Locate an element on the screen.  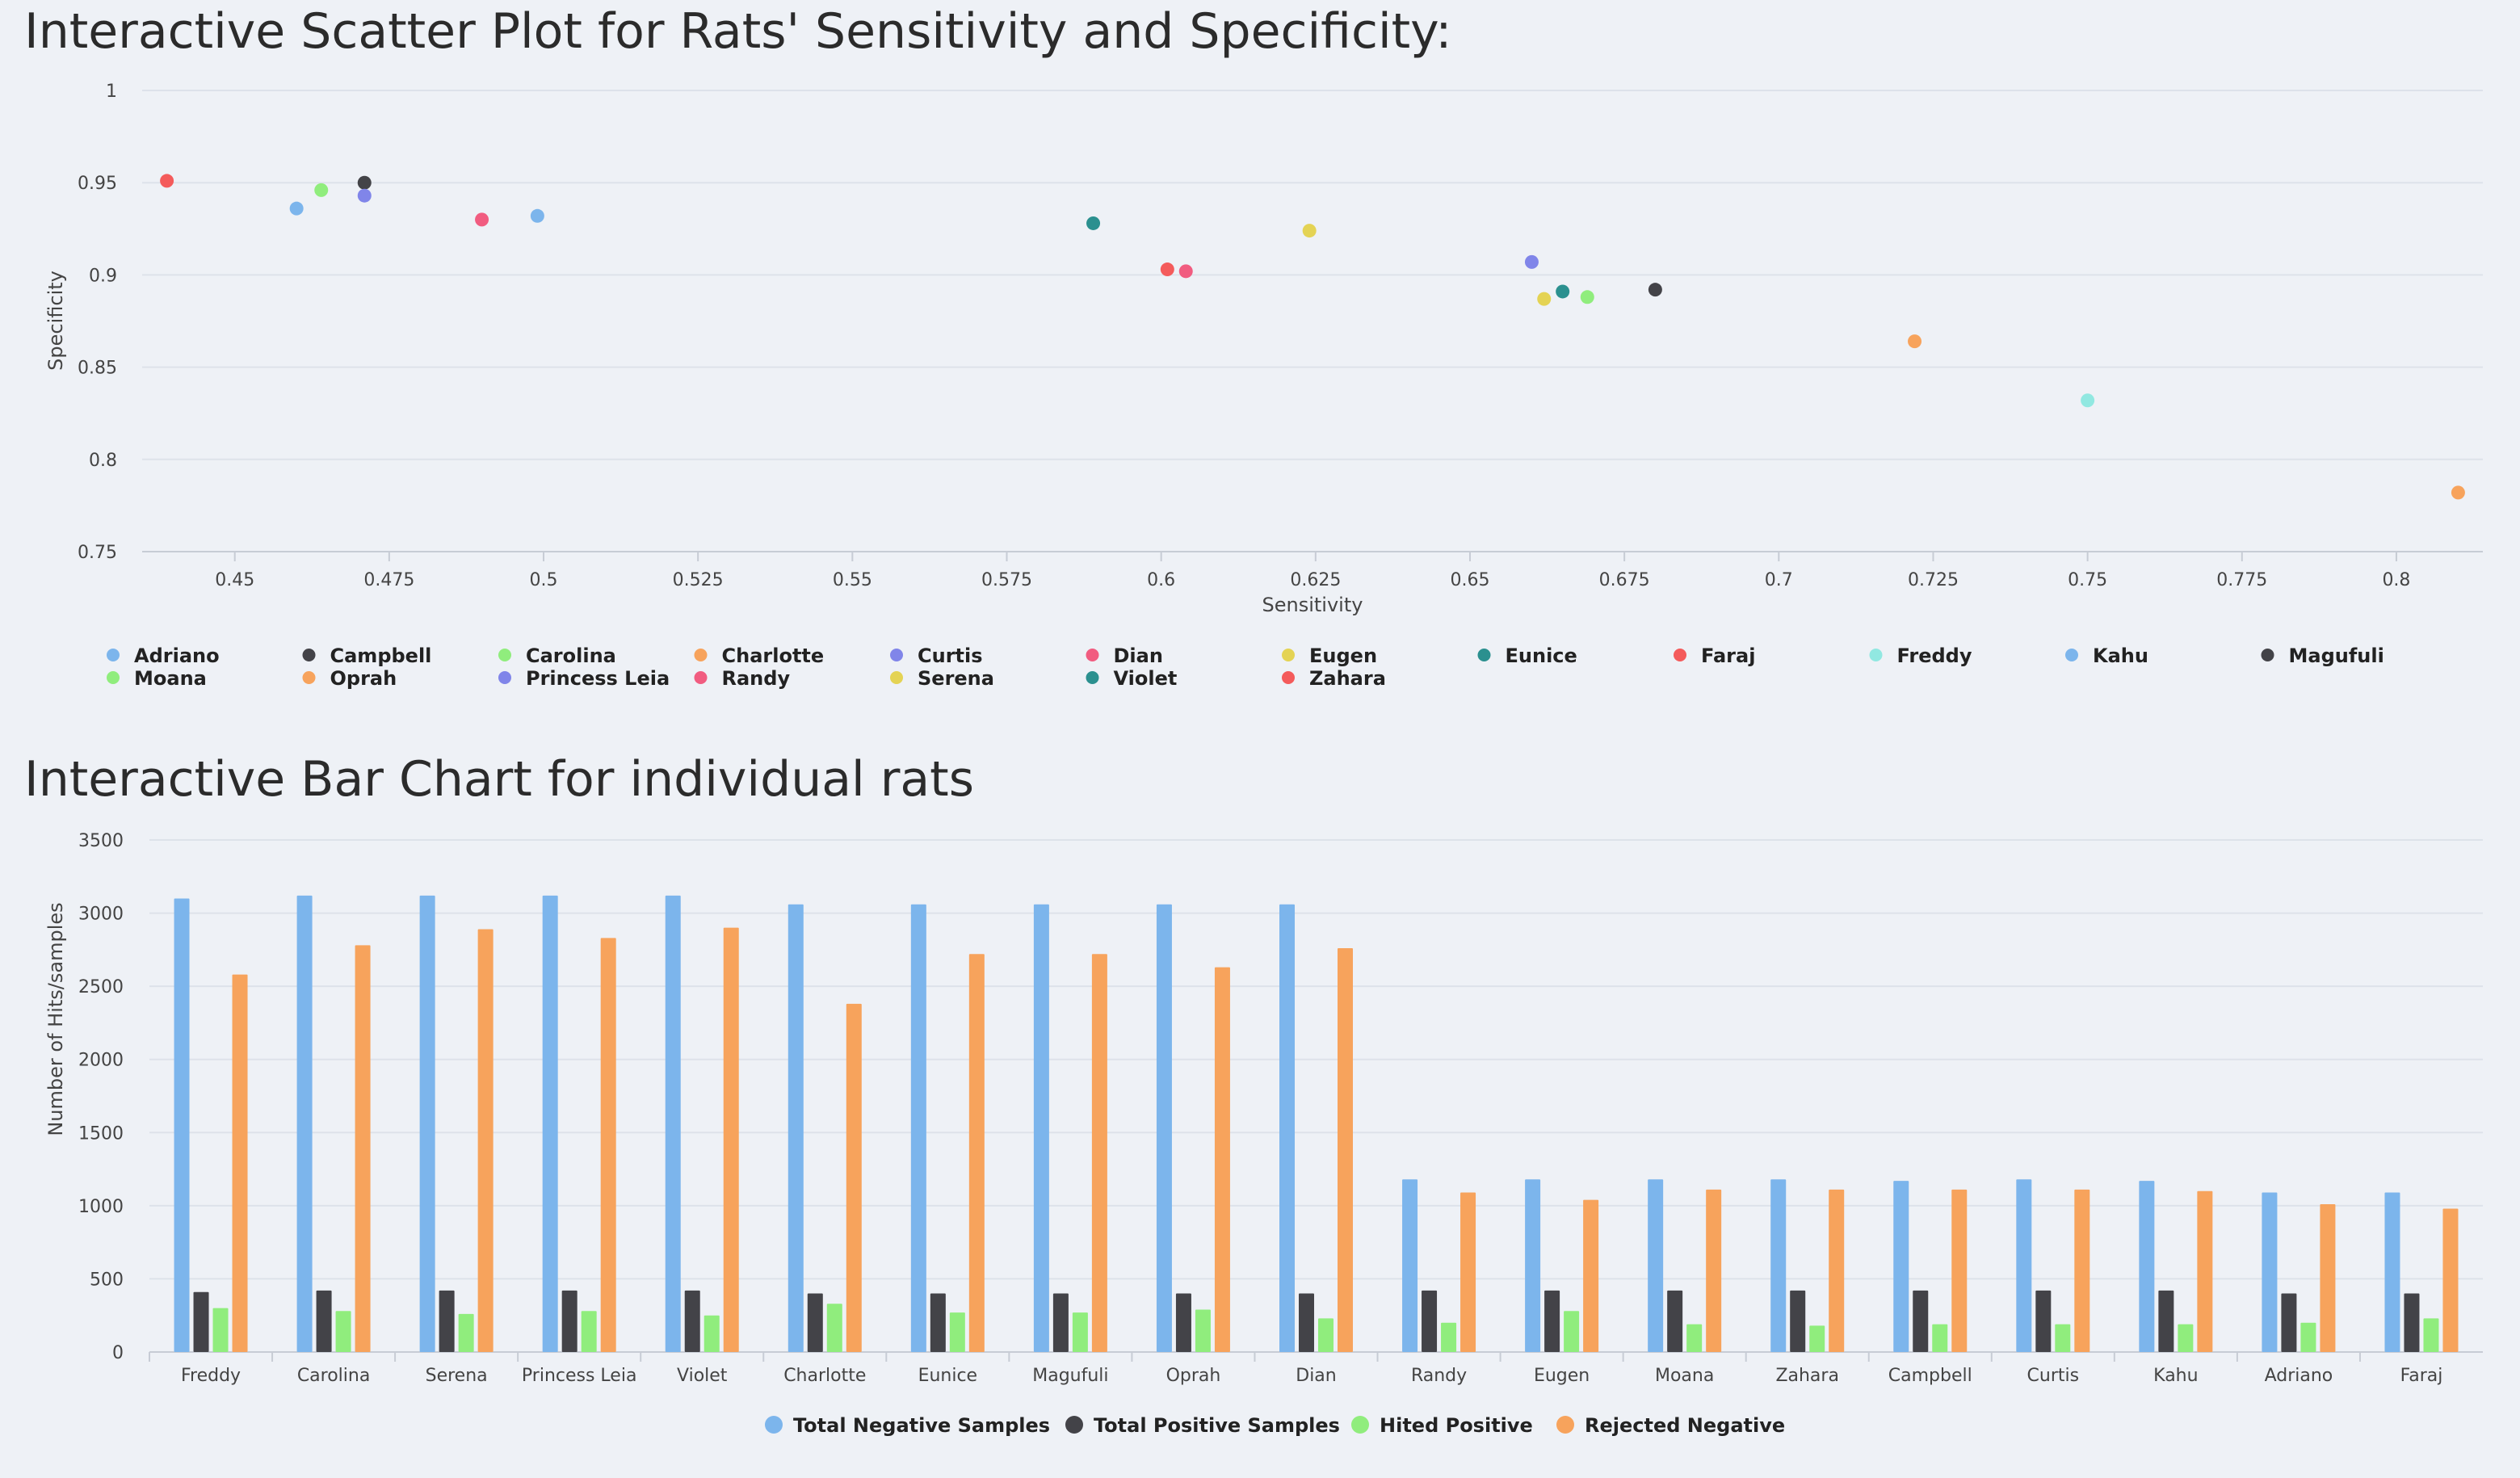
scatter-legend-item: Zahara is located at coordinates (1334, 678).